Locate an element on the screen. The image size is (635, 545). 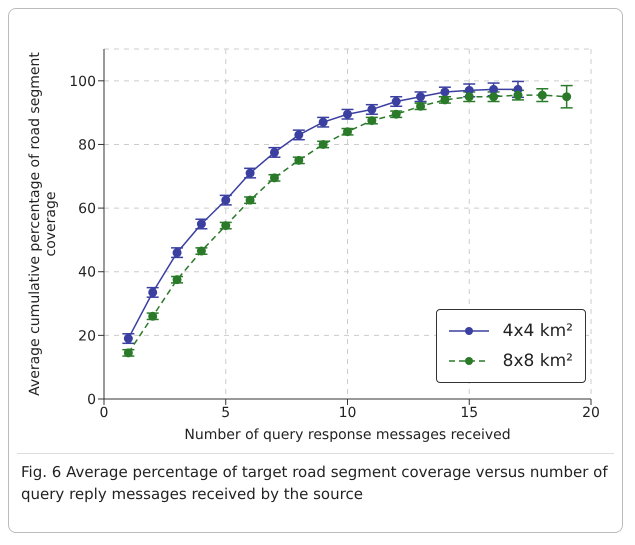
y-tick-label: 40 is located at coordinates (87, 272).